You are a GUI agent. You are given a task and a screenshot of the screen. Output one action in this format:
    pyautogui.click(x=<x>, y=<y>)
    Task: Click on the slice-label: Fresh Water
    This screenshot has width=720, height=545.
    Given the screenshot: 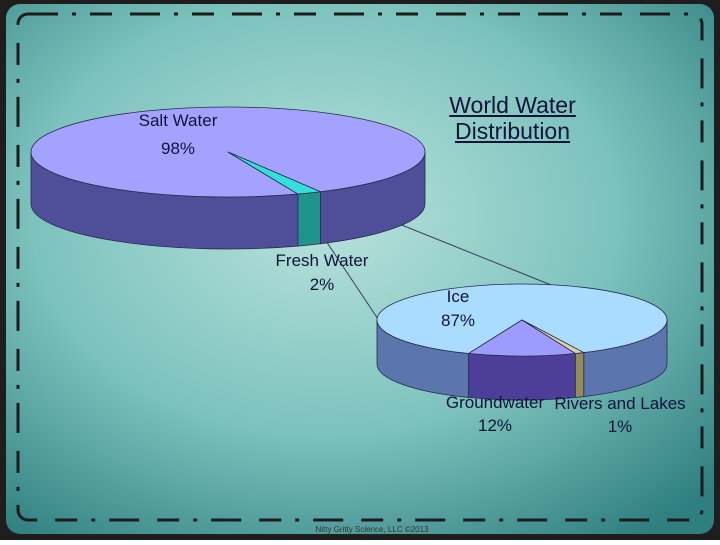 What is the action you would take?
    pyautogui.click(x=322, y=260)
    